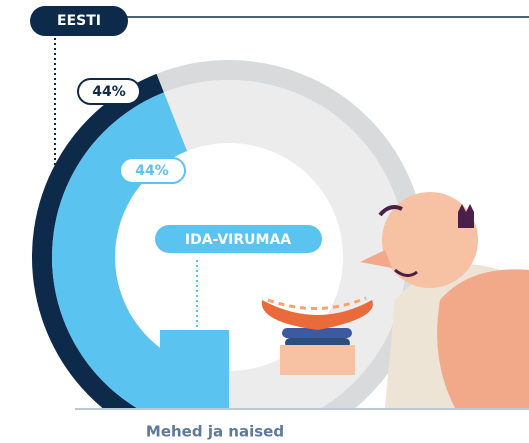 The height and width of the screenshot is (443, 529). What do you see at coordinates (215, 432) in the screenshot?
I see `caption: Mehed ja naised` at bounding box center [215, 432].